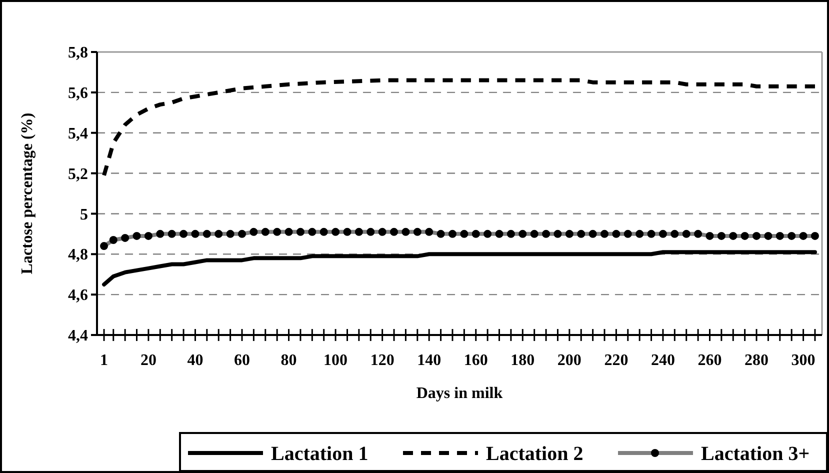 The width and height of the screenshot is (829, 473). Describe the element at coordinates (242, 360) in the screenshot. I see `x-tick-label: 60` at that location.